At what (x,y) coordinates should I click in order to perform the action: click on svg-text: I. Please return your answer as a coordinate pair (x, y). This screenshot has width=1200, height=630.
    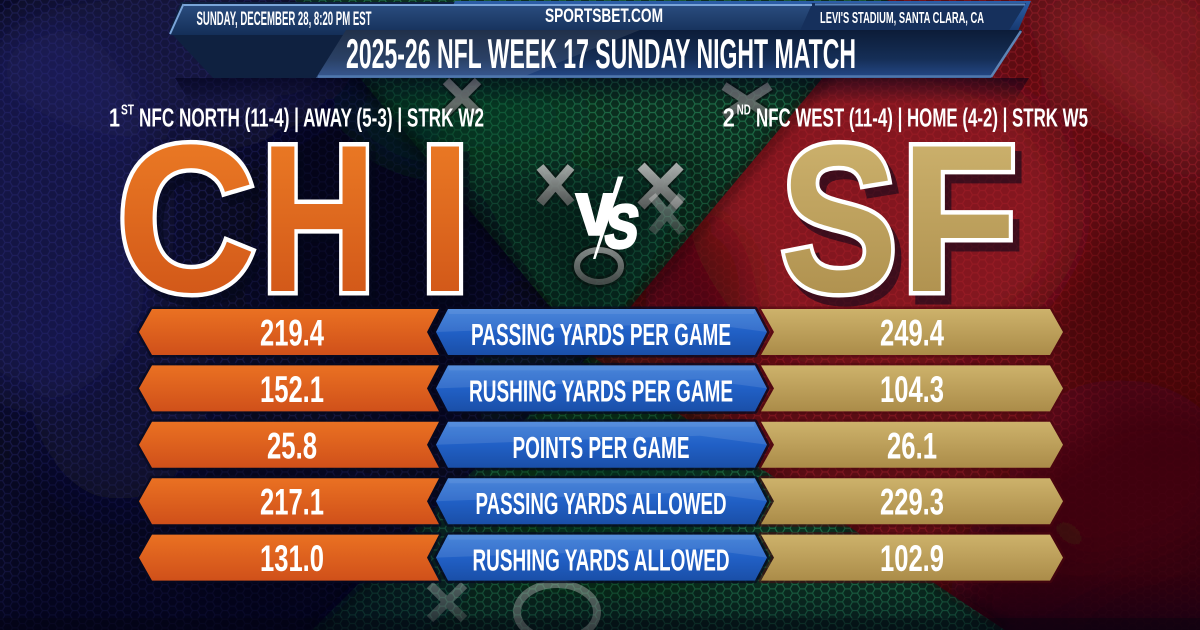
    Looking at the image, I should click on (445, 218).